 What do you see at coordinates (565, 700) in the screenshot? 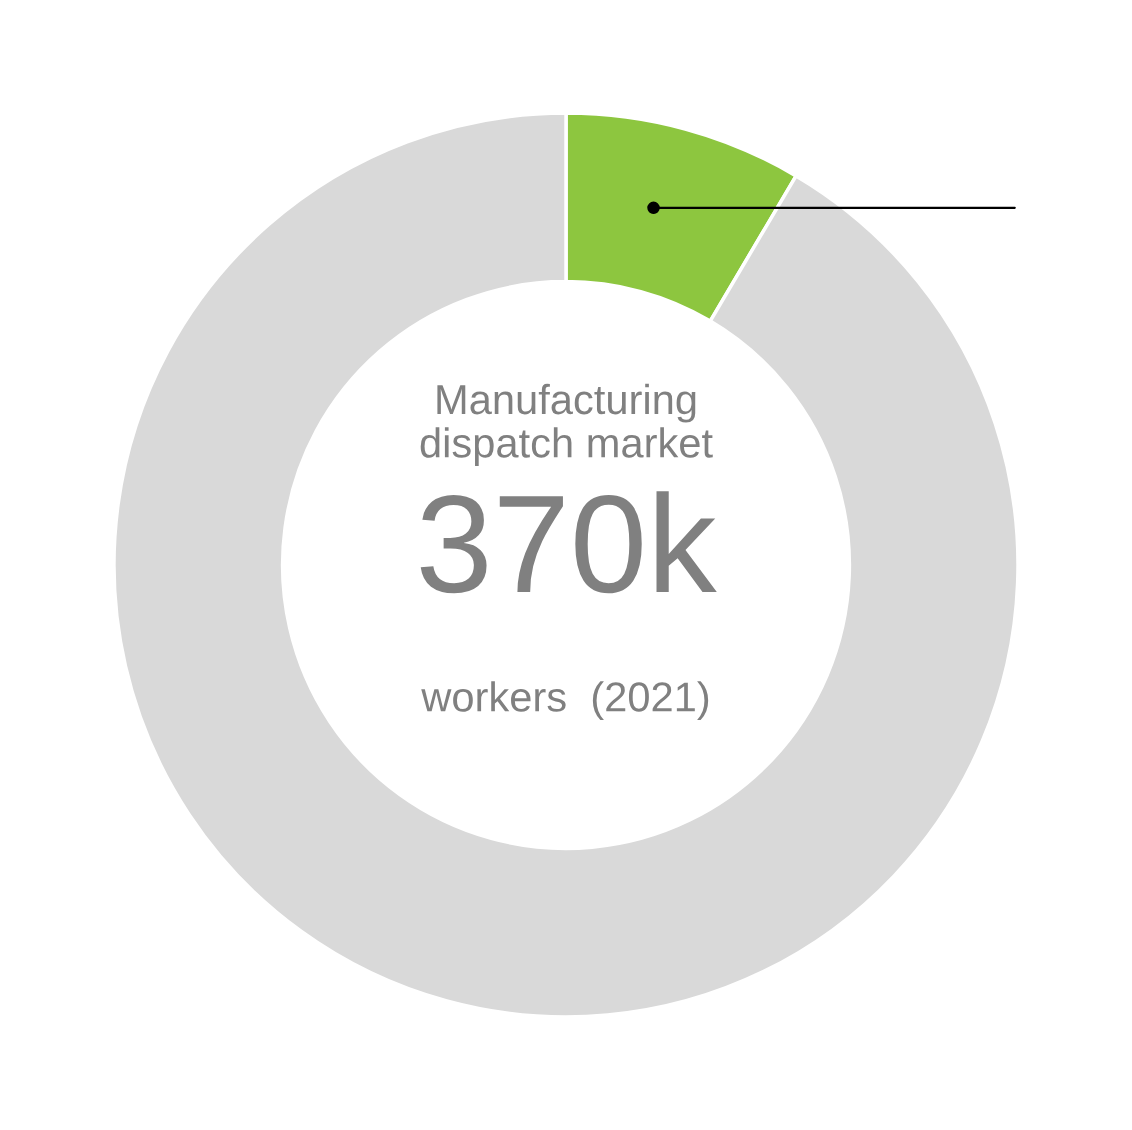
I see `text: workers (2021)` at bounding box center [565, 700].